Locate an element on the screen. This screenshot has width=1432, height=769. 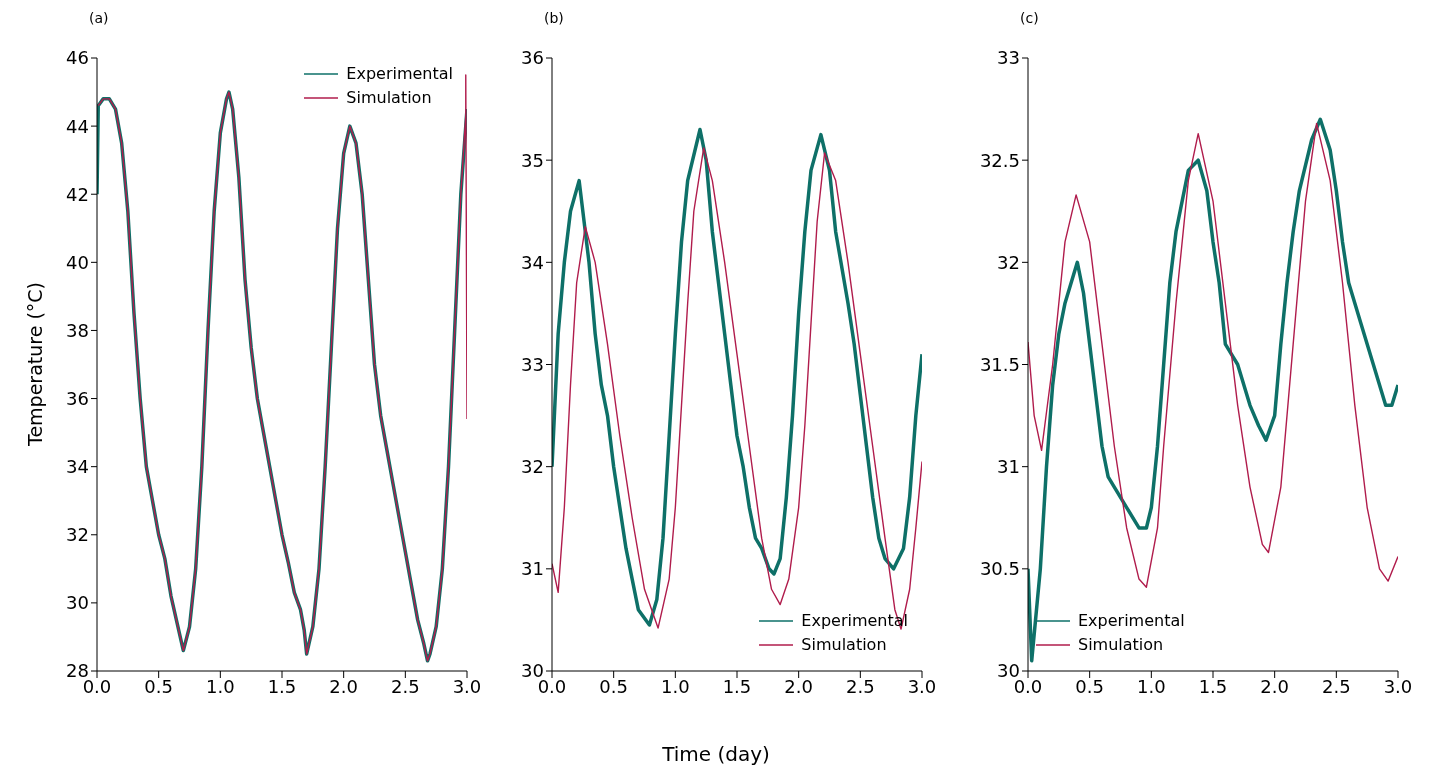
chart-title: (a) is located at coordinates (99, 18).